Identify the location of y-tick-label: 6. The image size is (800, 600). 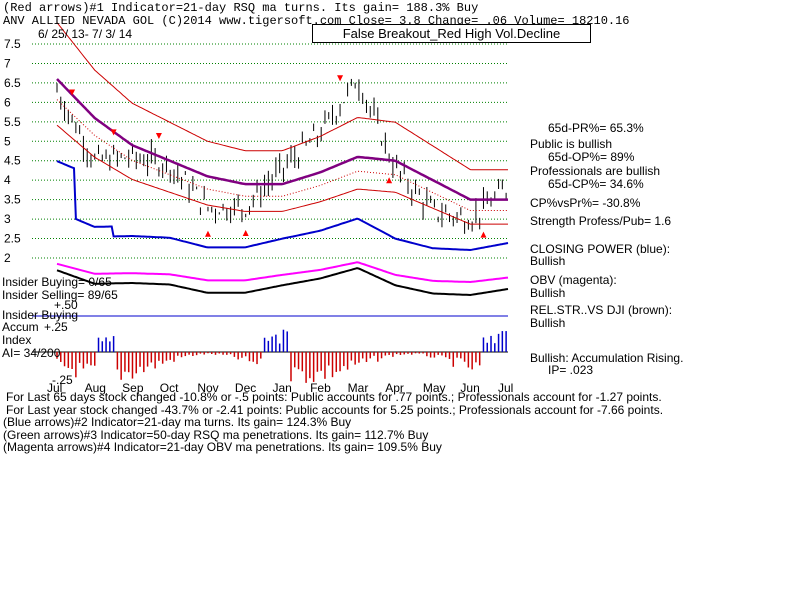
(7, 102).